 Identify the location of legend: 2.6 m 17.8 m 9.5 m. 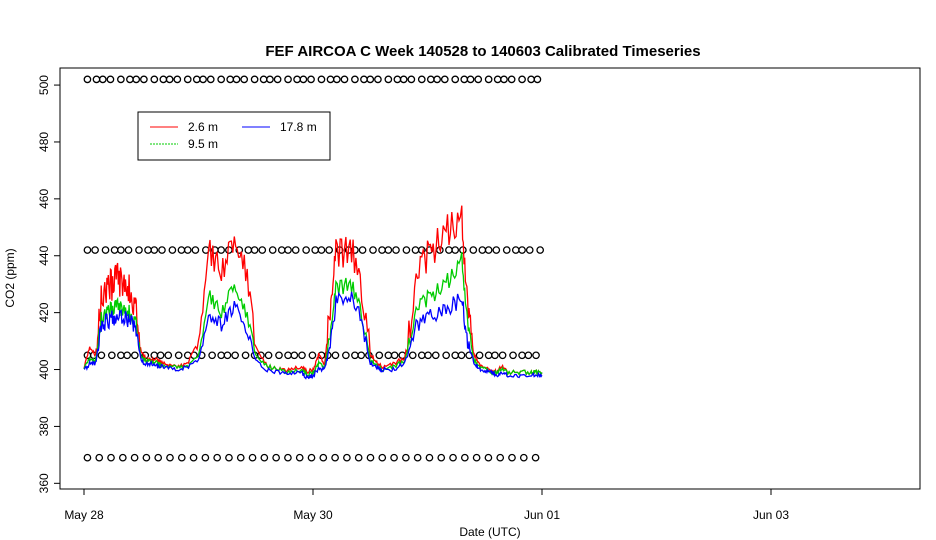
(234, 136).